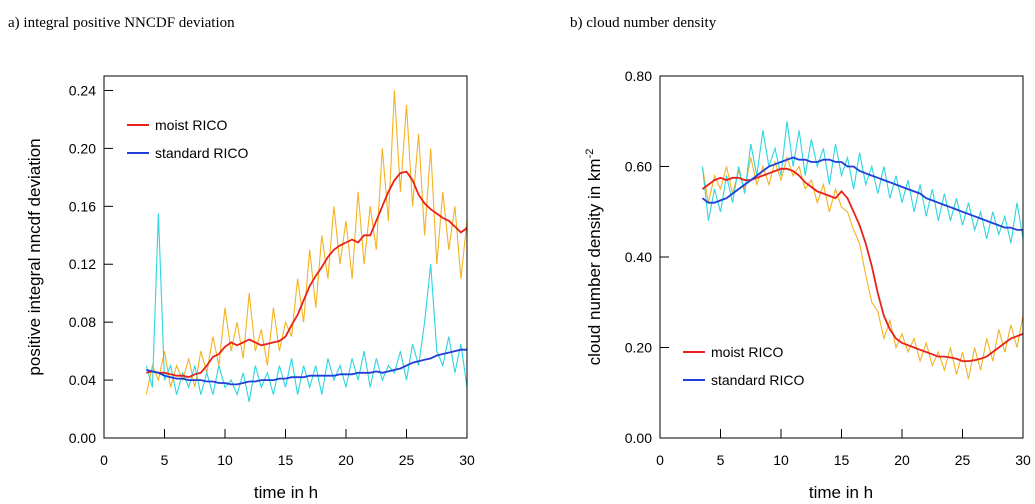 Image resolution: width=1035 pixels, height=504 pixels. I want to click on panel-title: a) integral positive NNCDF deviation, so click(121, 23).